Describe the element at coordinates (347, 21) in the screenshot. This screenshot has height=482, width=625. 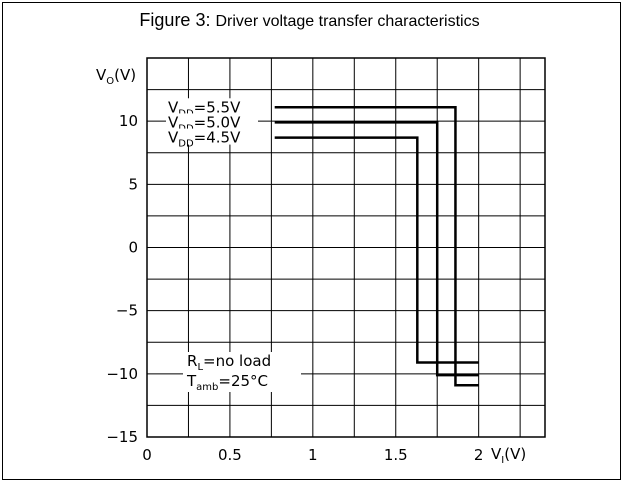
I see `figure-title-text: Driver voltage transfer characteristics` at that location.